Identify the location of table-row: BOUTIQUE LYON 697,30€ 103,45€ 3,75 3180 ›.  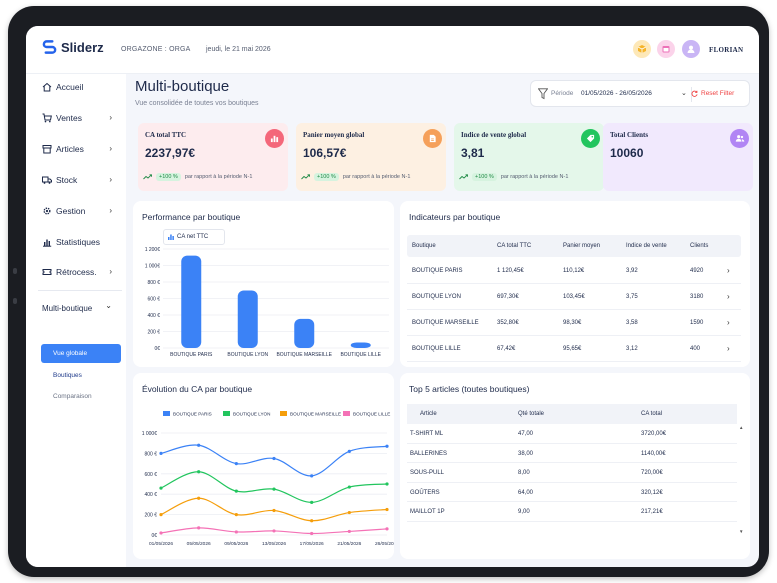
(574, 297).